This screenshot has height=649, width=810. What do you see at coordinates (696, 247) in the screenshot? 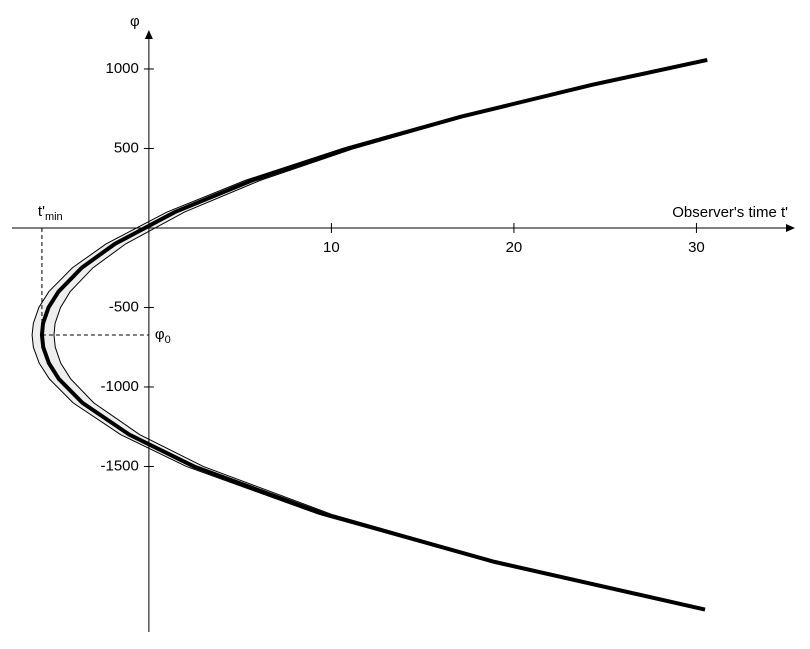
I see `x-tick-label: 30` at bounding box center [696, 247].